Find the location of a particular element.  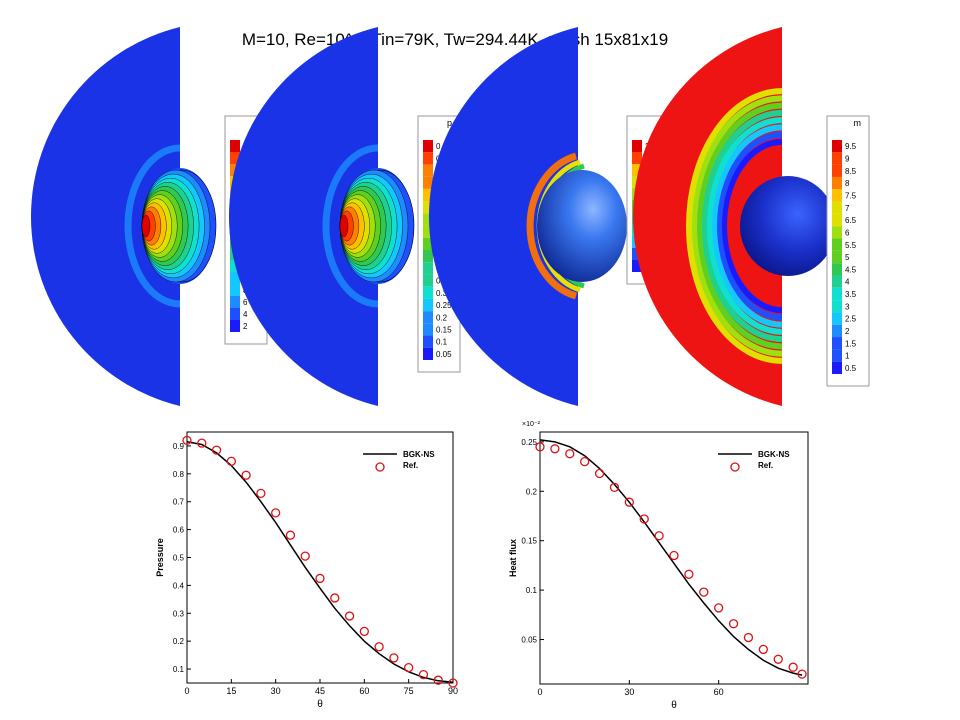

legend-level-label: 0.2 is located at coordinates (442, 317).